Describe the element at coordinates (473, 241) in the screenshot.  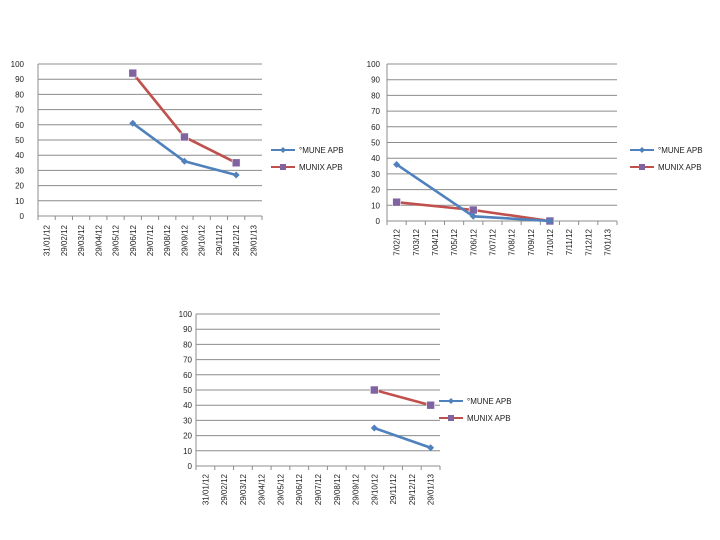
I see `x-tick-label: 7/06/12` at that location.